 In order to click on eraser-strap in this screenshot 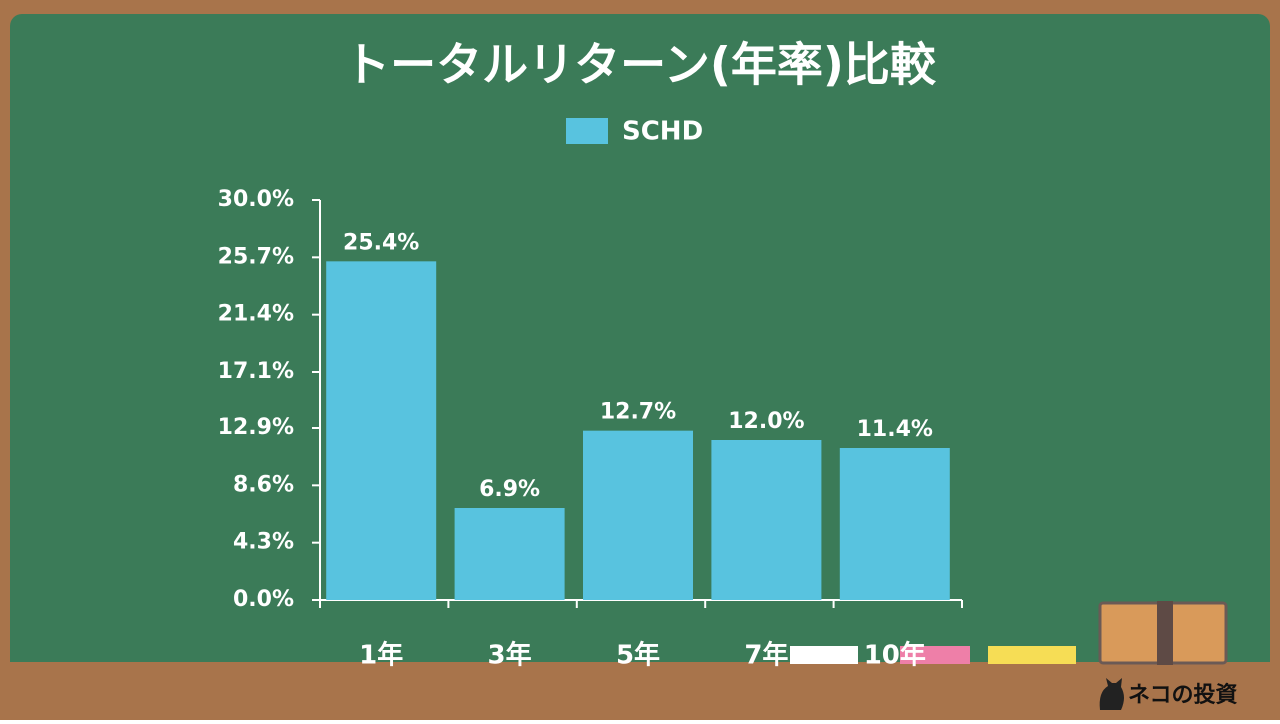, I will do `click(1165, 633)`.